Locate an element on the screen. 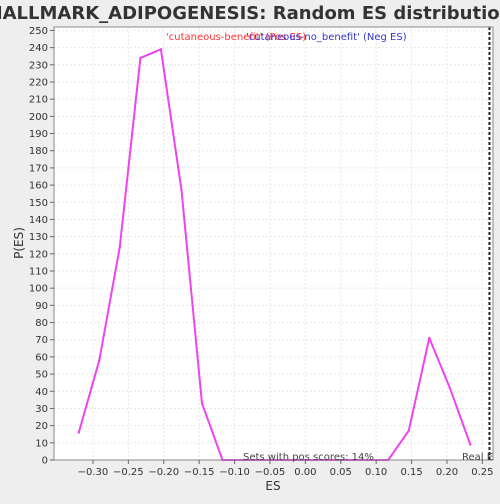 Image resolution: width=500 pixels, height=504 pixels. y-axis-label: P(ES) is located at coordinates (19, 243).